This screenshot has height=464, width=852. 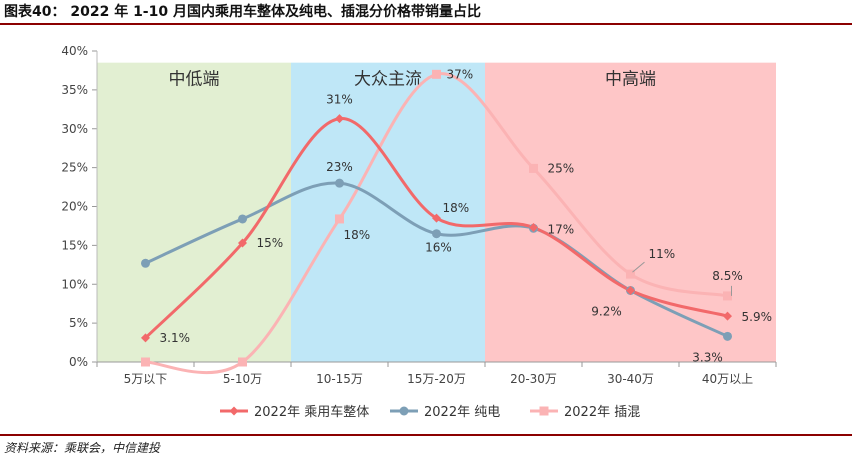 I want to click on data-label-s1-3: 16%, so click(x=438, y=248).